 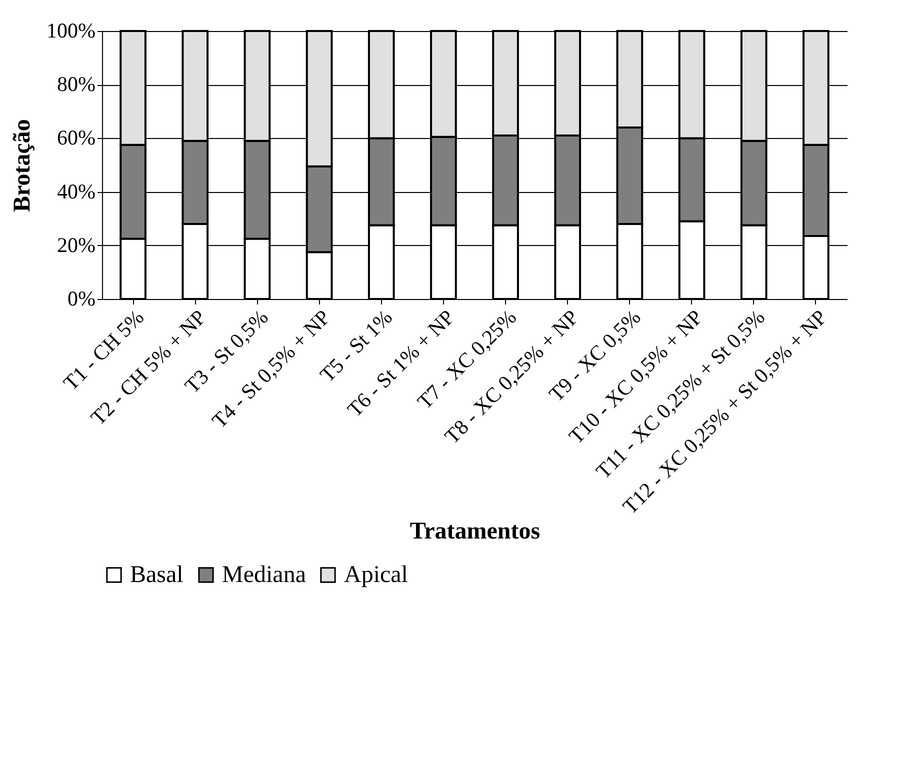 I want to click on y-tick-label: 80%, so click(x=76, y=84).